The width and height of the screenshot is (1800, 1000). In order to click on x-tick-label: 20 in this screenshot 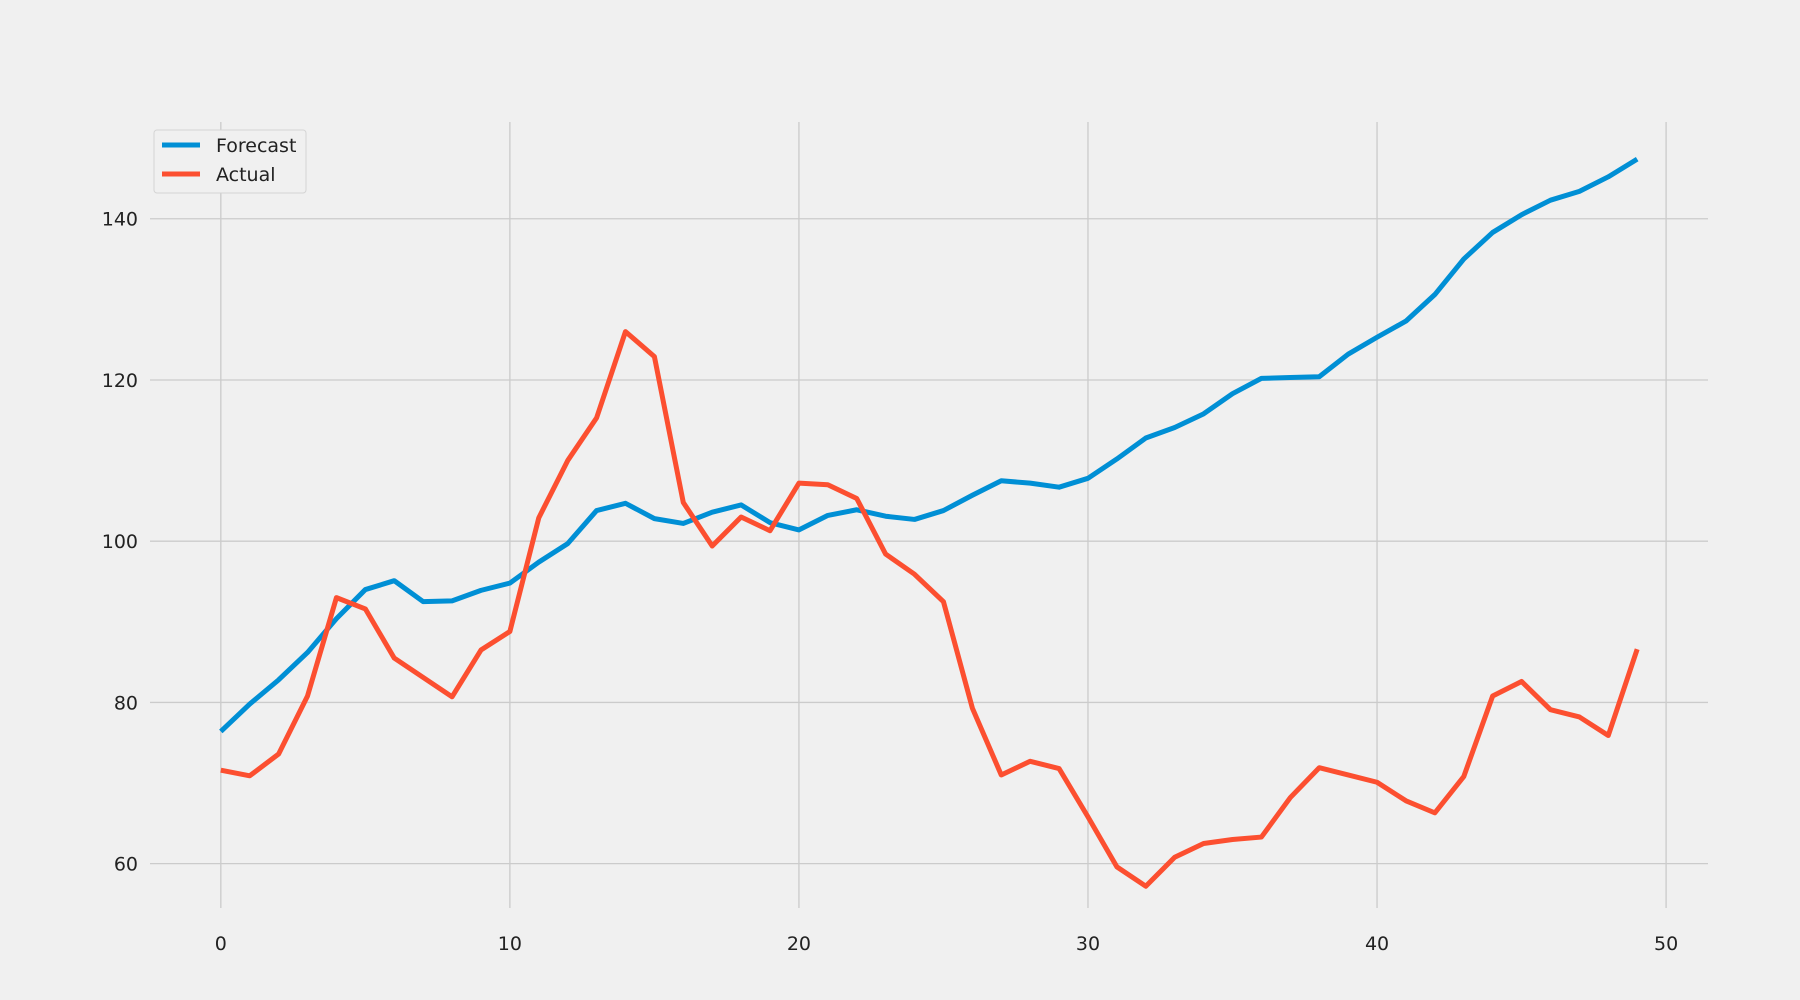, I will do `click(799, 944)`.